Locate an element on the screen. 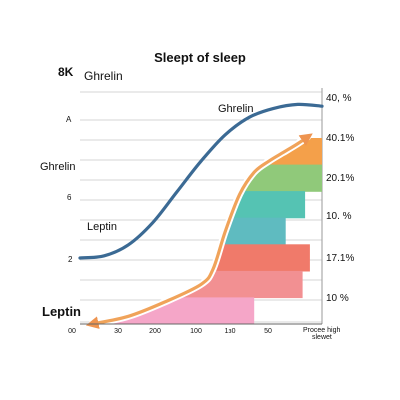 This screenshot has width=400, height=400. x-tick-label: 1з0 is located at coordinates (230, 331).